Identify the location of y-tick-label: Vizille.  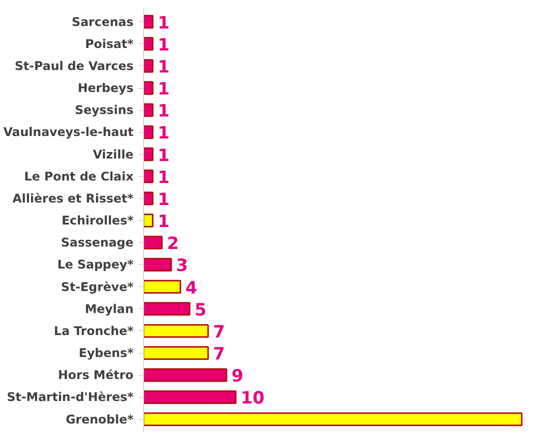
(113, 154).